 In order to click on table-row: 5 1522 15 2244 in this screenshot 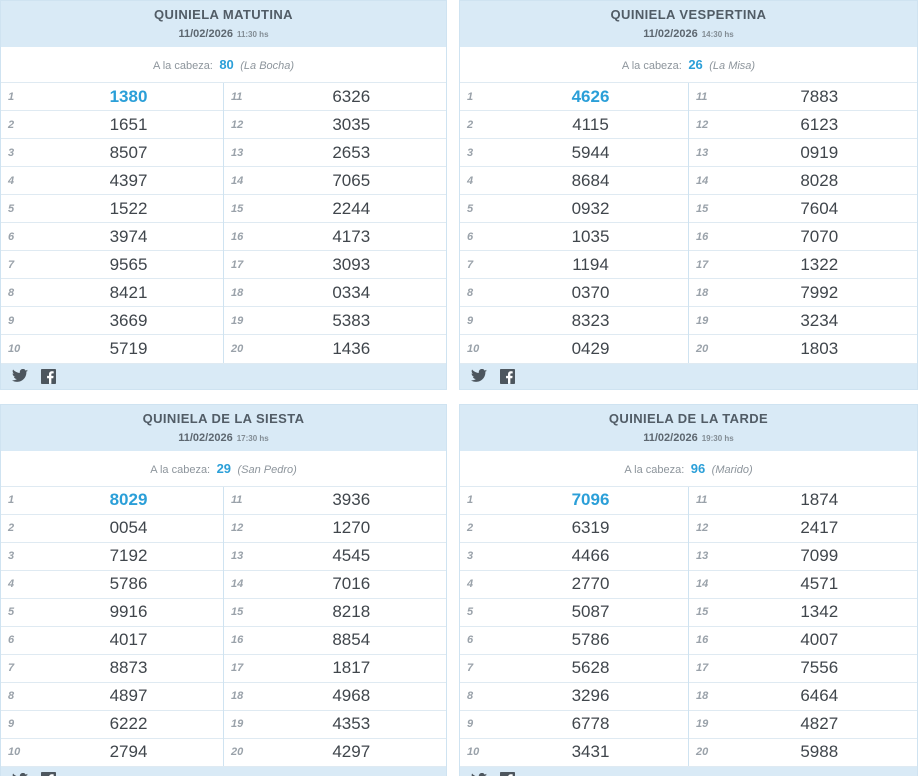, I will do `click(223, 208)`.